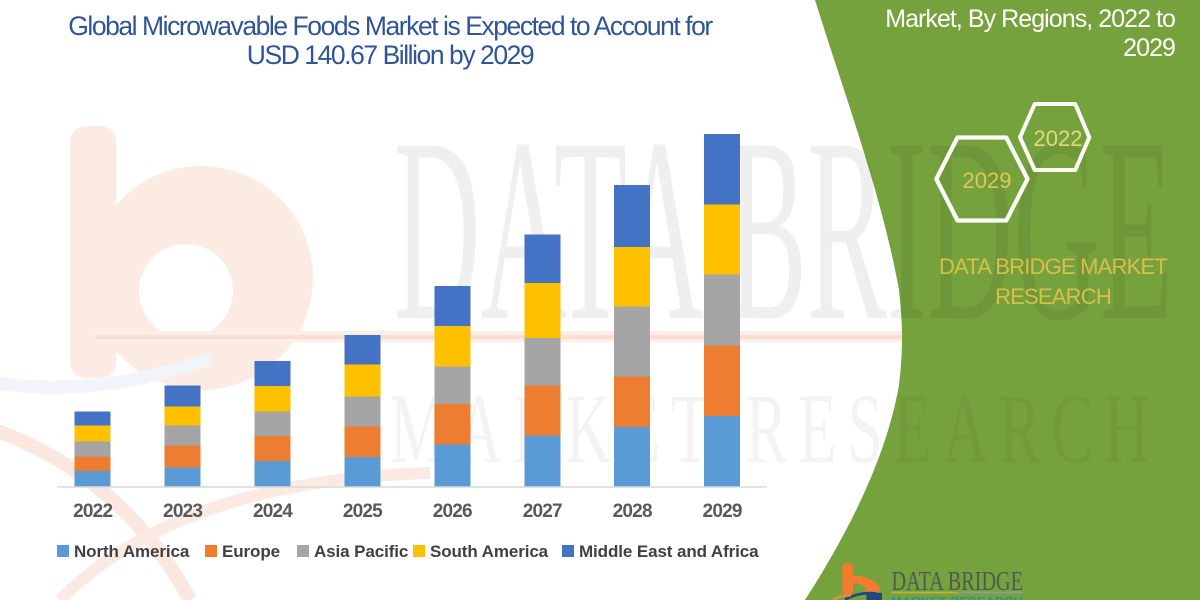 This screenshot has height=600, width=1200. I want to click on svg-text: DATA BRIDGE, so click(958, 581).